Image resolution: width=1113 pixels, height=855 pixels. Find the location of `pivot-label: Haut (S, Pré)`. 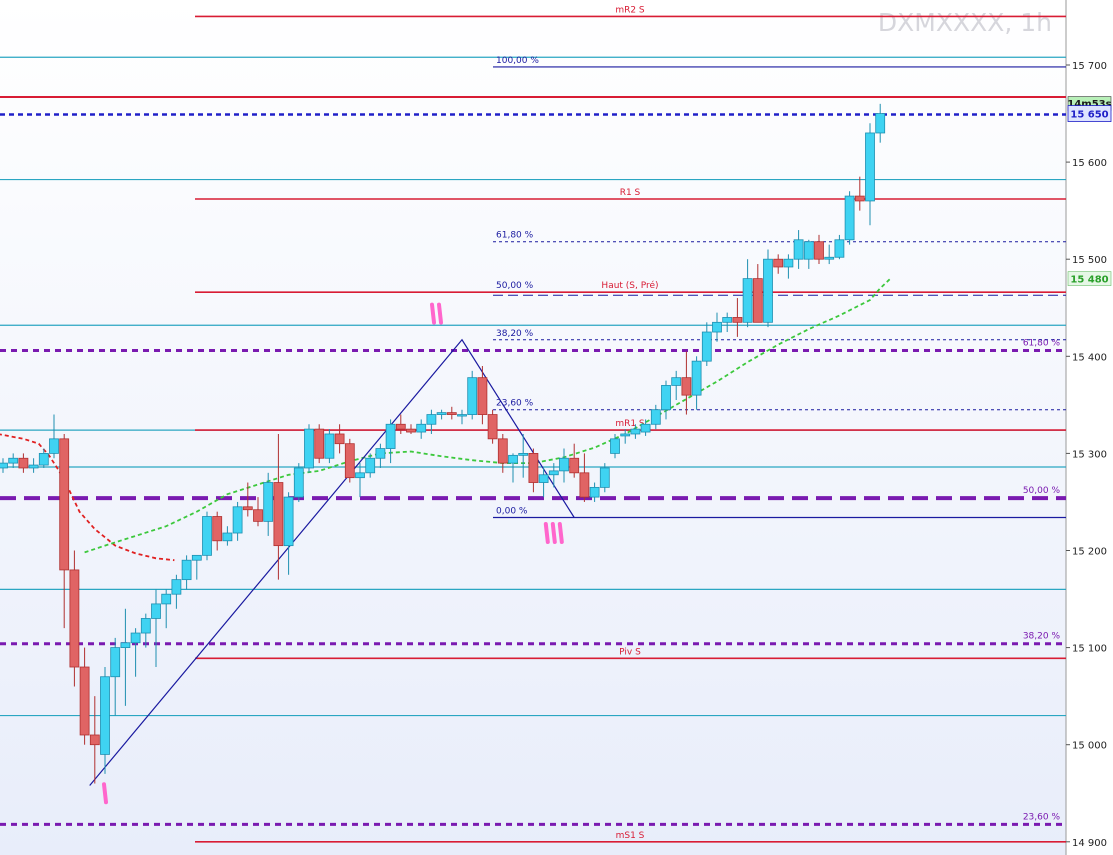

pivot-label: Haut (S, Pré) is located at coordinates (629, 285).